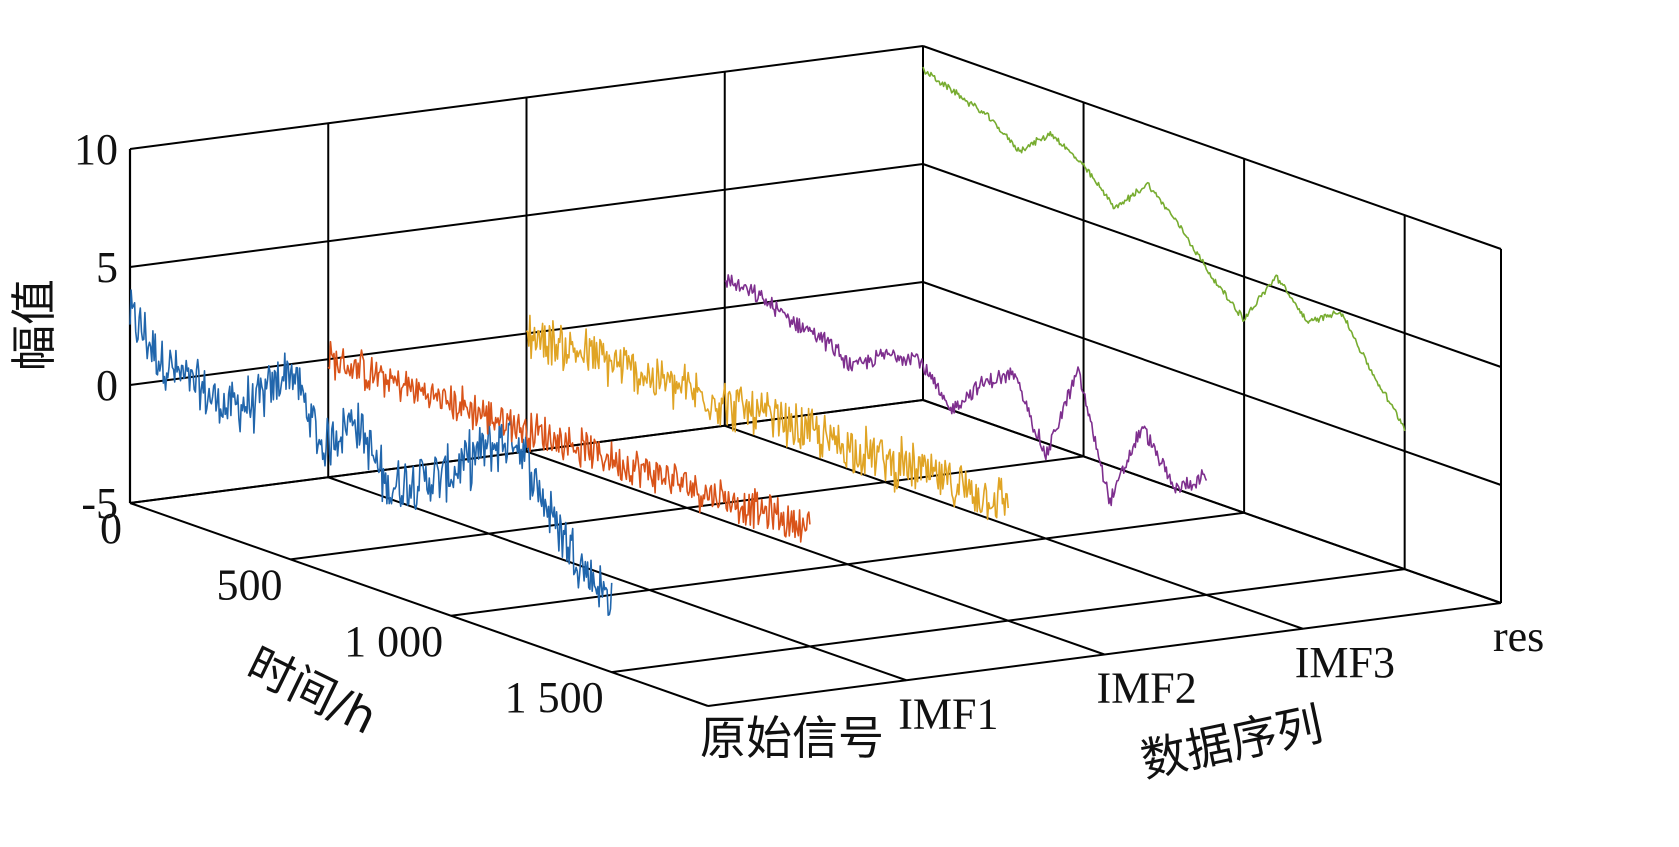 This screenshot has width=1679, height=847. What do you see at coordinates (107, 267) in the screenshot?
I see `z-tick-label-1: 5` at bounding box center [107, 267].